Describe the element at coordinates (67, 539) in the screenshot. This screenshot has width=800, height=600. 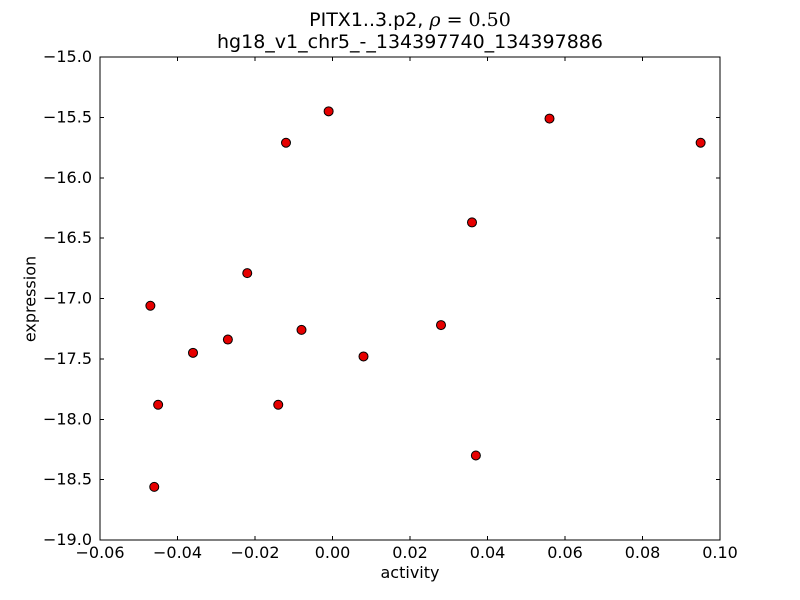
I see `y-tick-label: −19.0` at that location.